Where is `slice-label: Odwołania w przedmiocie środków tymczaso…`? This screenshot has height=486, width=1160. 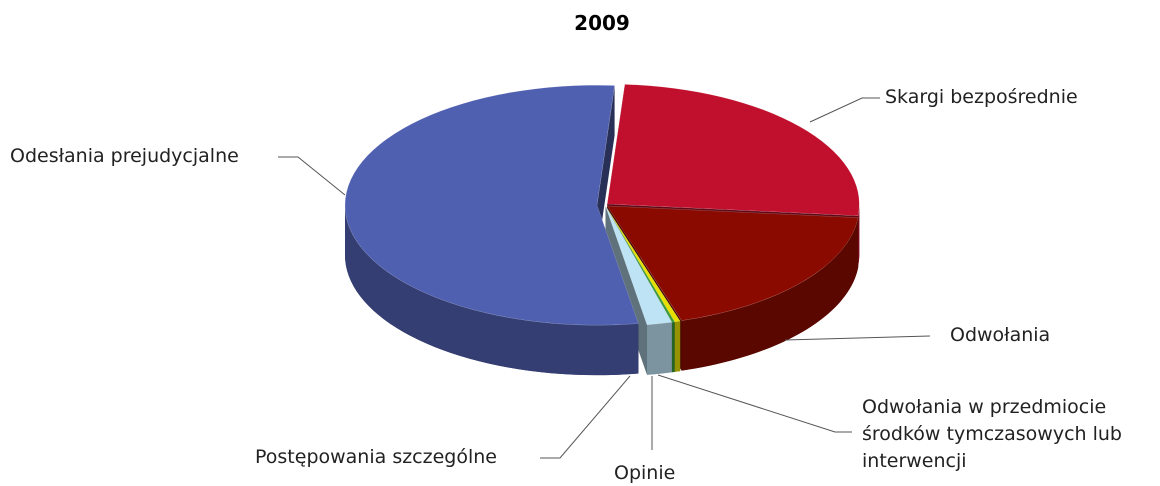
slice-label: Odwołania w przedmiocie środków tymczaso… is located at coordinates (992, 434).